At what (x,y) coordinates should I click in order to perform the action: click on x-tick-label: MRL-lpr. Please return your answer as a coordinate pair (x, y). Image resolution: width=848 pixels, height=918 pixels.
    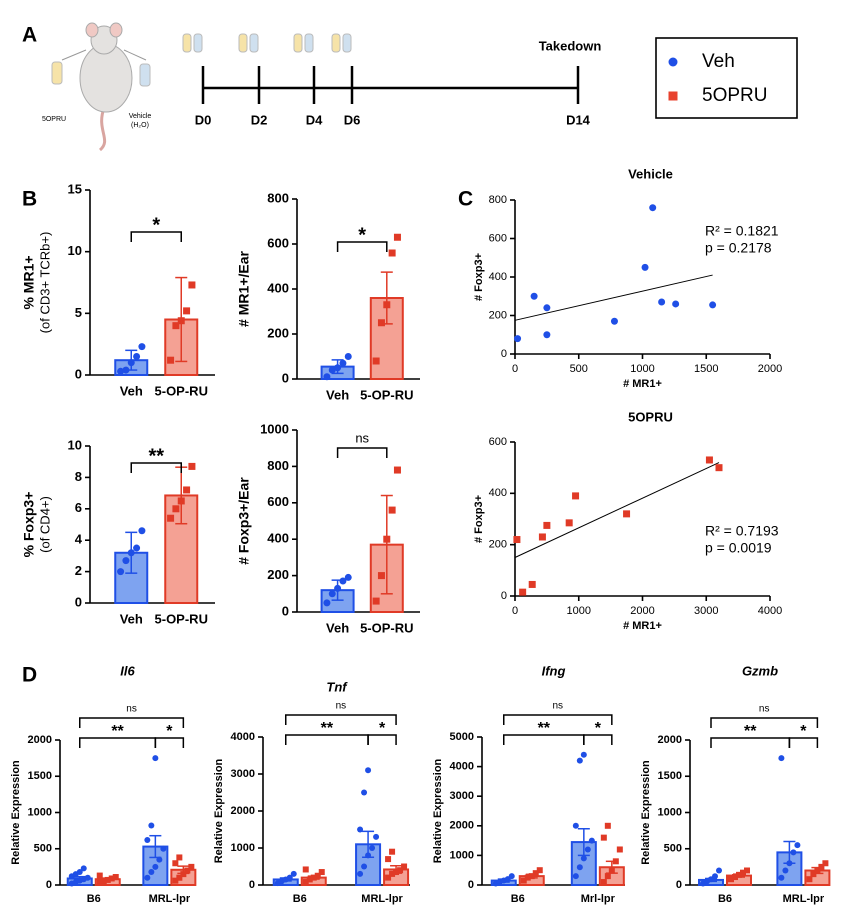
    Looking at the image, I should click on (382, 899).